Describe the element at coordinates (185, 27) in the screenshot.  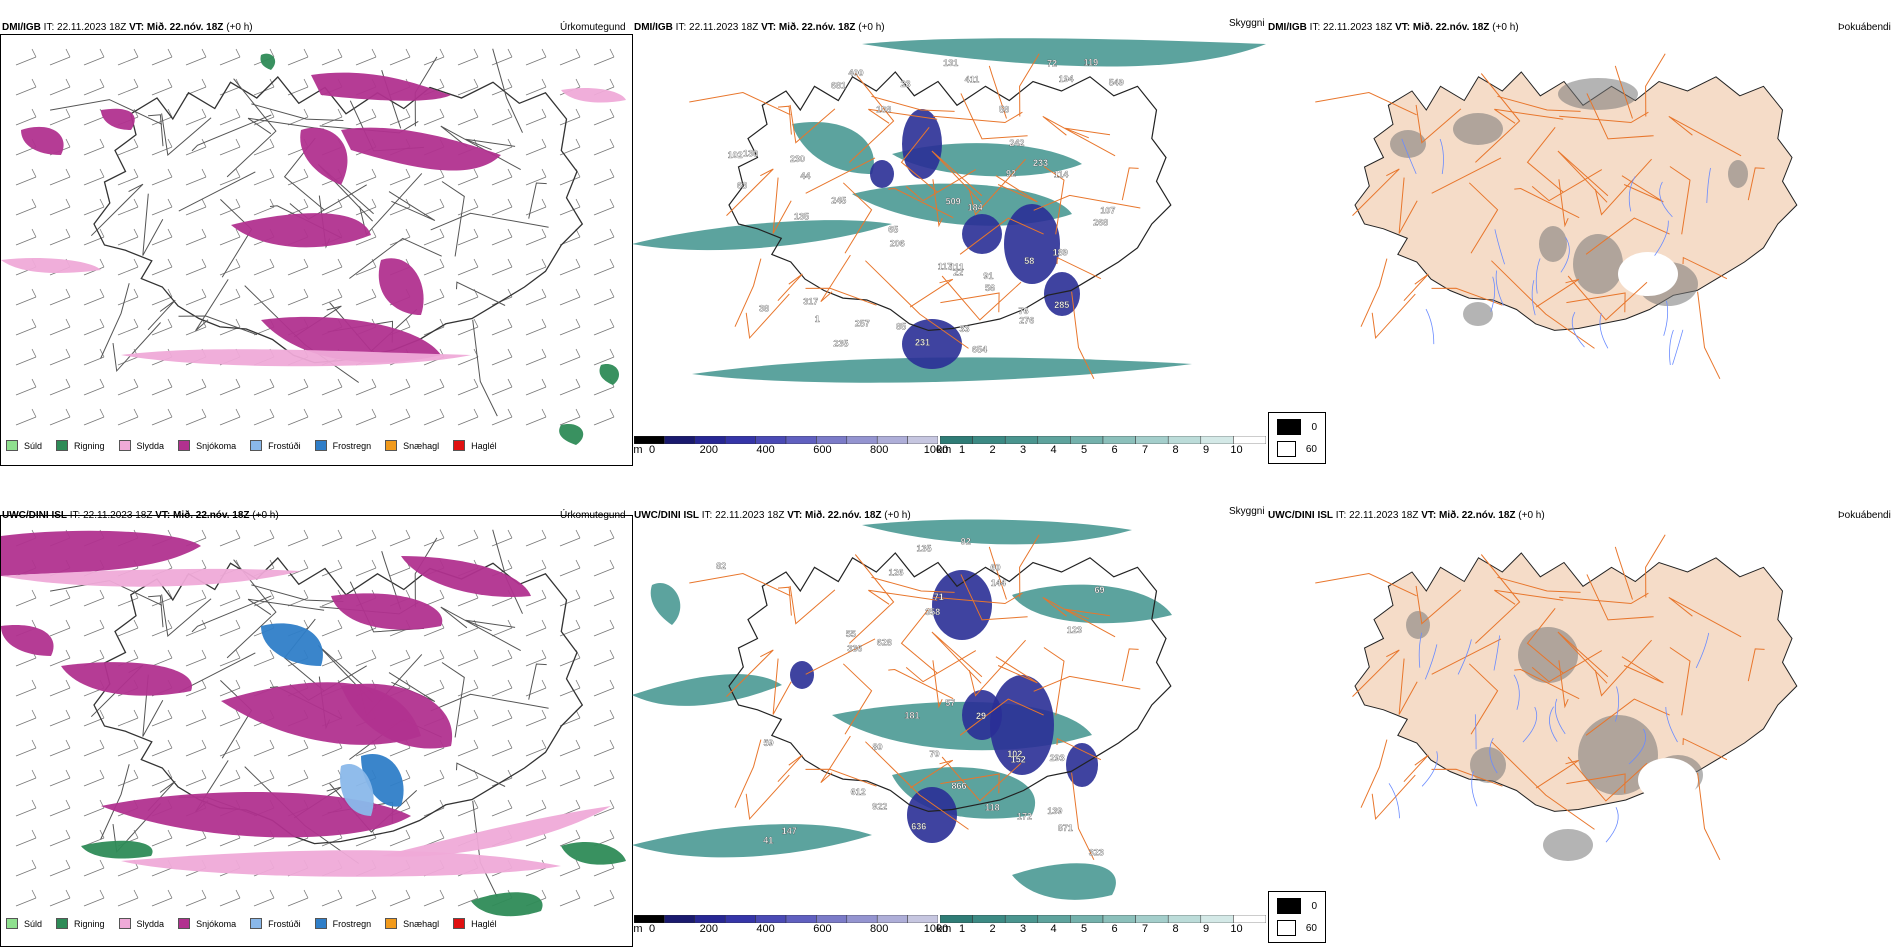
I see `vt-value: Mið. 22.nóv. 18Z` at that location.